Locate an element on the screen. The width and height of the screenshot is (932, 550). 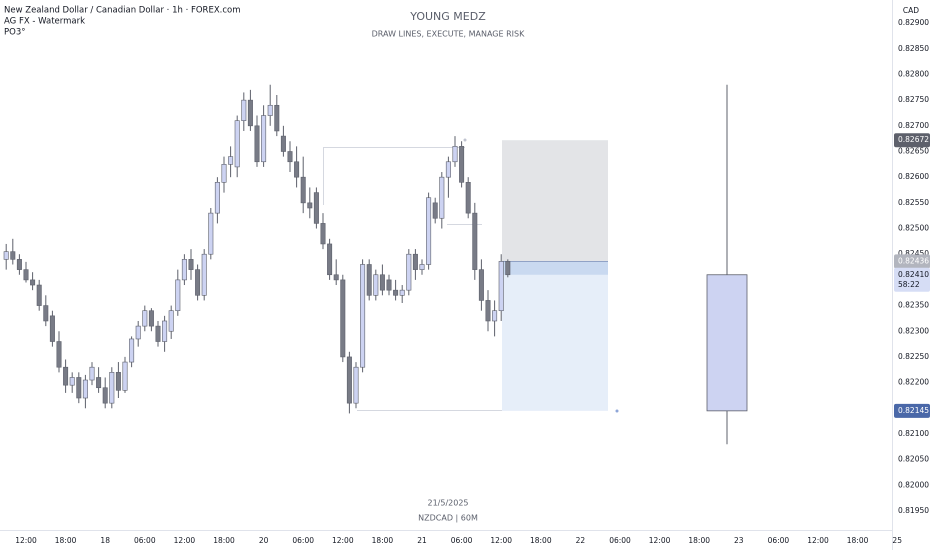
profit-strip is located at coordinates (555, 268).